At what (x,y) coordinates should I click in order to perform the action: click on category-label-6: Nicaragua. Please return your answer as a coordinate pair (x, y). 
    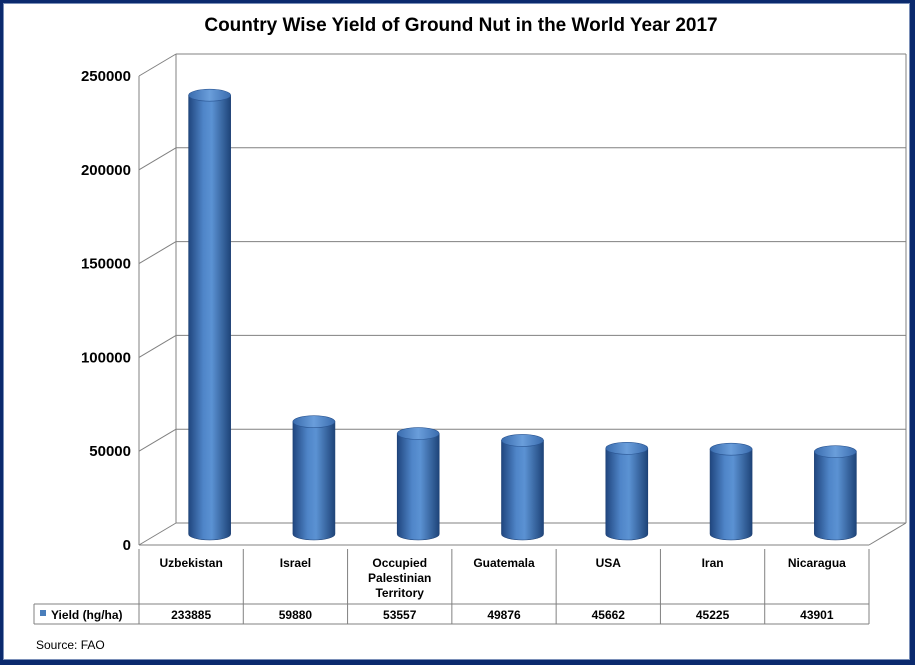
    Looking at the image, I should click on (817, 563).